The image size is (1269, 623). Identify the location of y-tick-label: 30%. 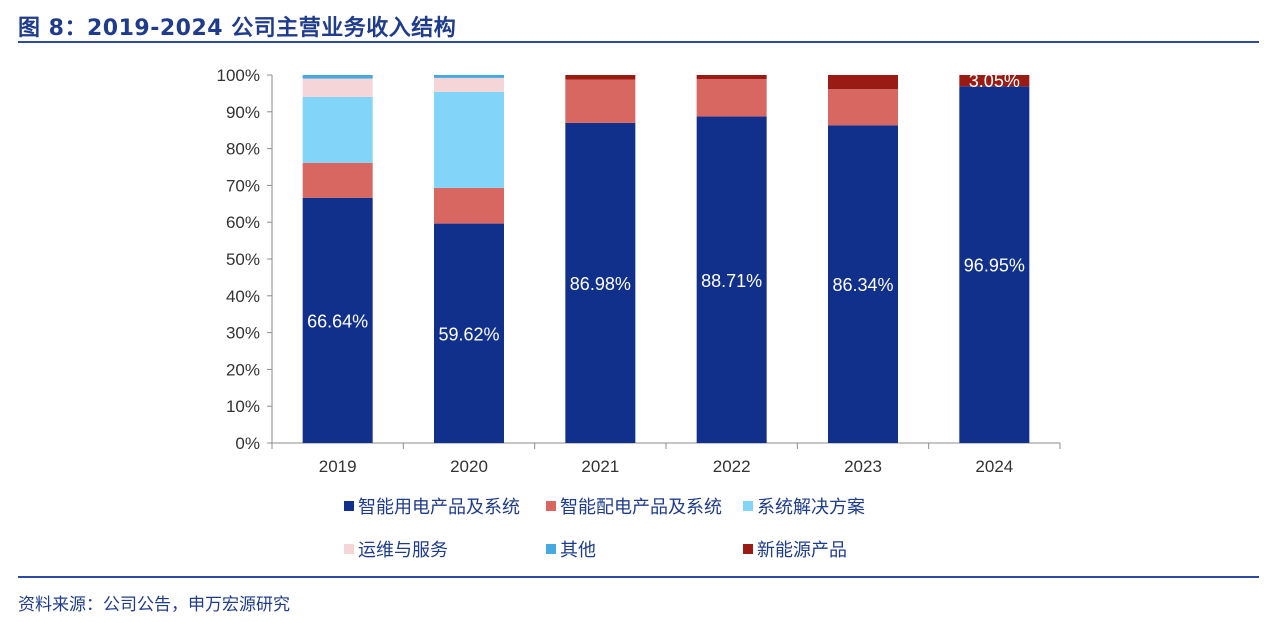
(243, 333).